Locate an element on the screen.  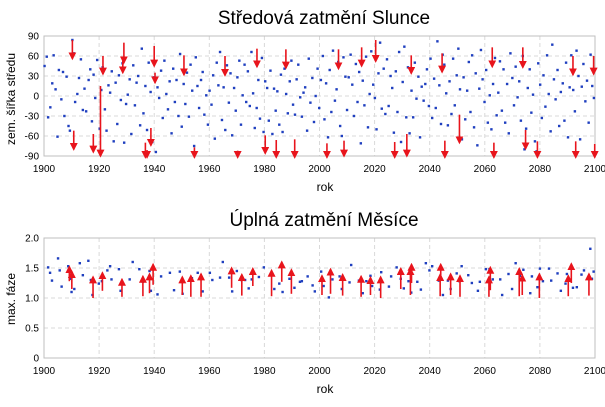
x-tick-label: 1980 is located at coordinates (264, 371).